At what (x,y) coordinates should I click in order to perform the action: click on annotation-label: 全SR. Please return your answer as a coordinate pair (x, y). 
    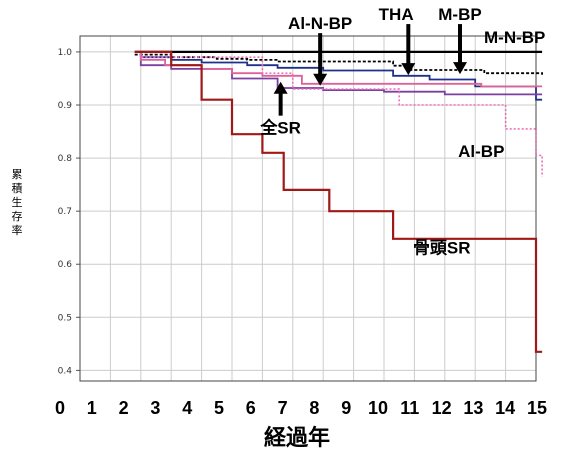
    Looking at the image, I should click on (280, 128).